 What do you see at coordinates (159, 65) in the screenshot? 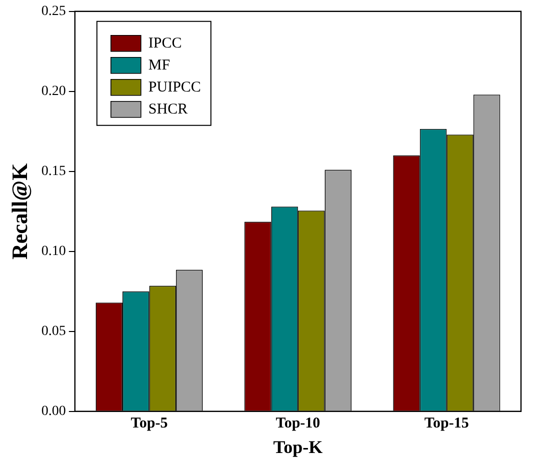
I see `legend-label: MF` at bounding box center [159, 65].